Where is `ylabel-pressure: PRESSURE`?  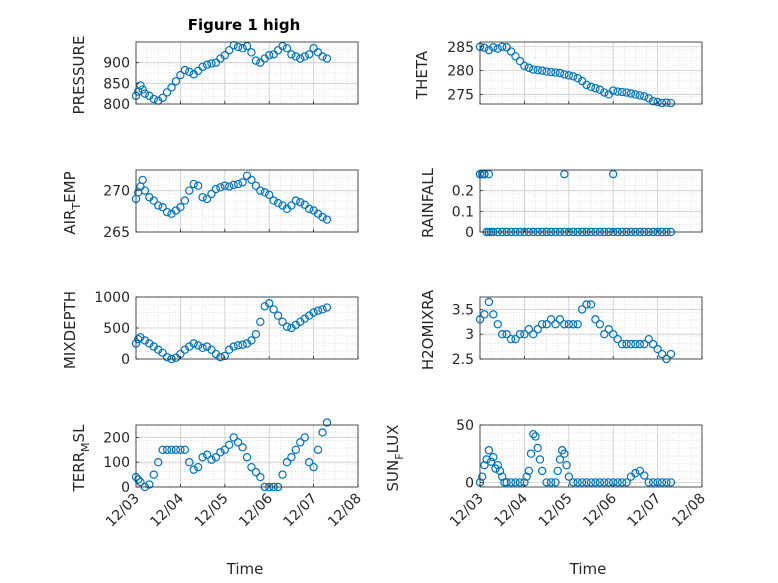
ylabel-pressure: PRESSURE is located at coordinates (79, 75).